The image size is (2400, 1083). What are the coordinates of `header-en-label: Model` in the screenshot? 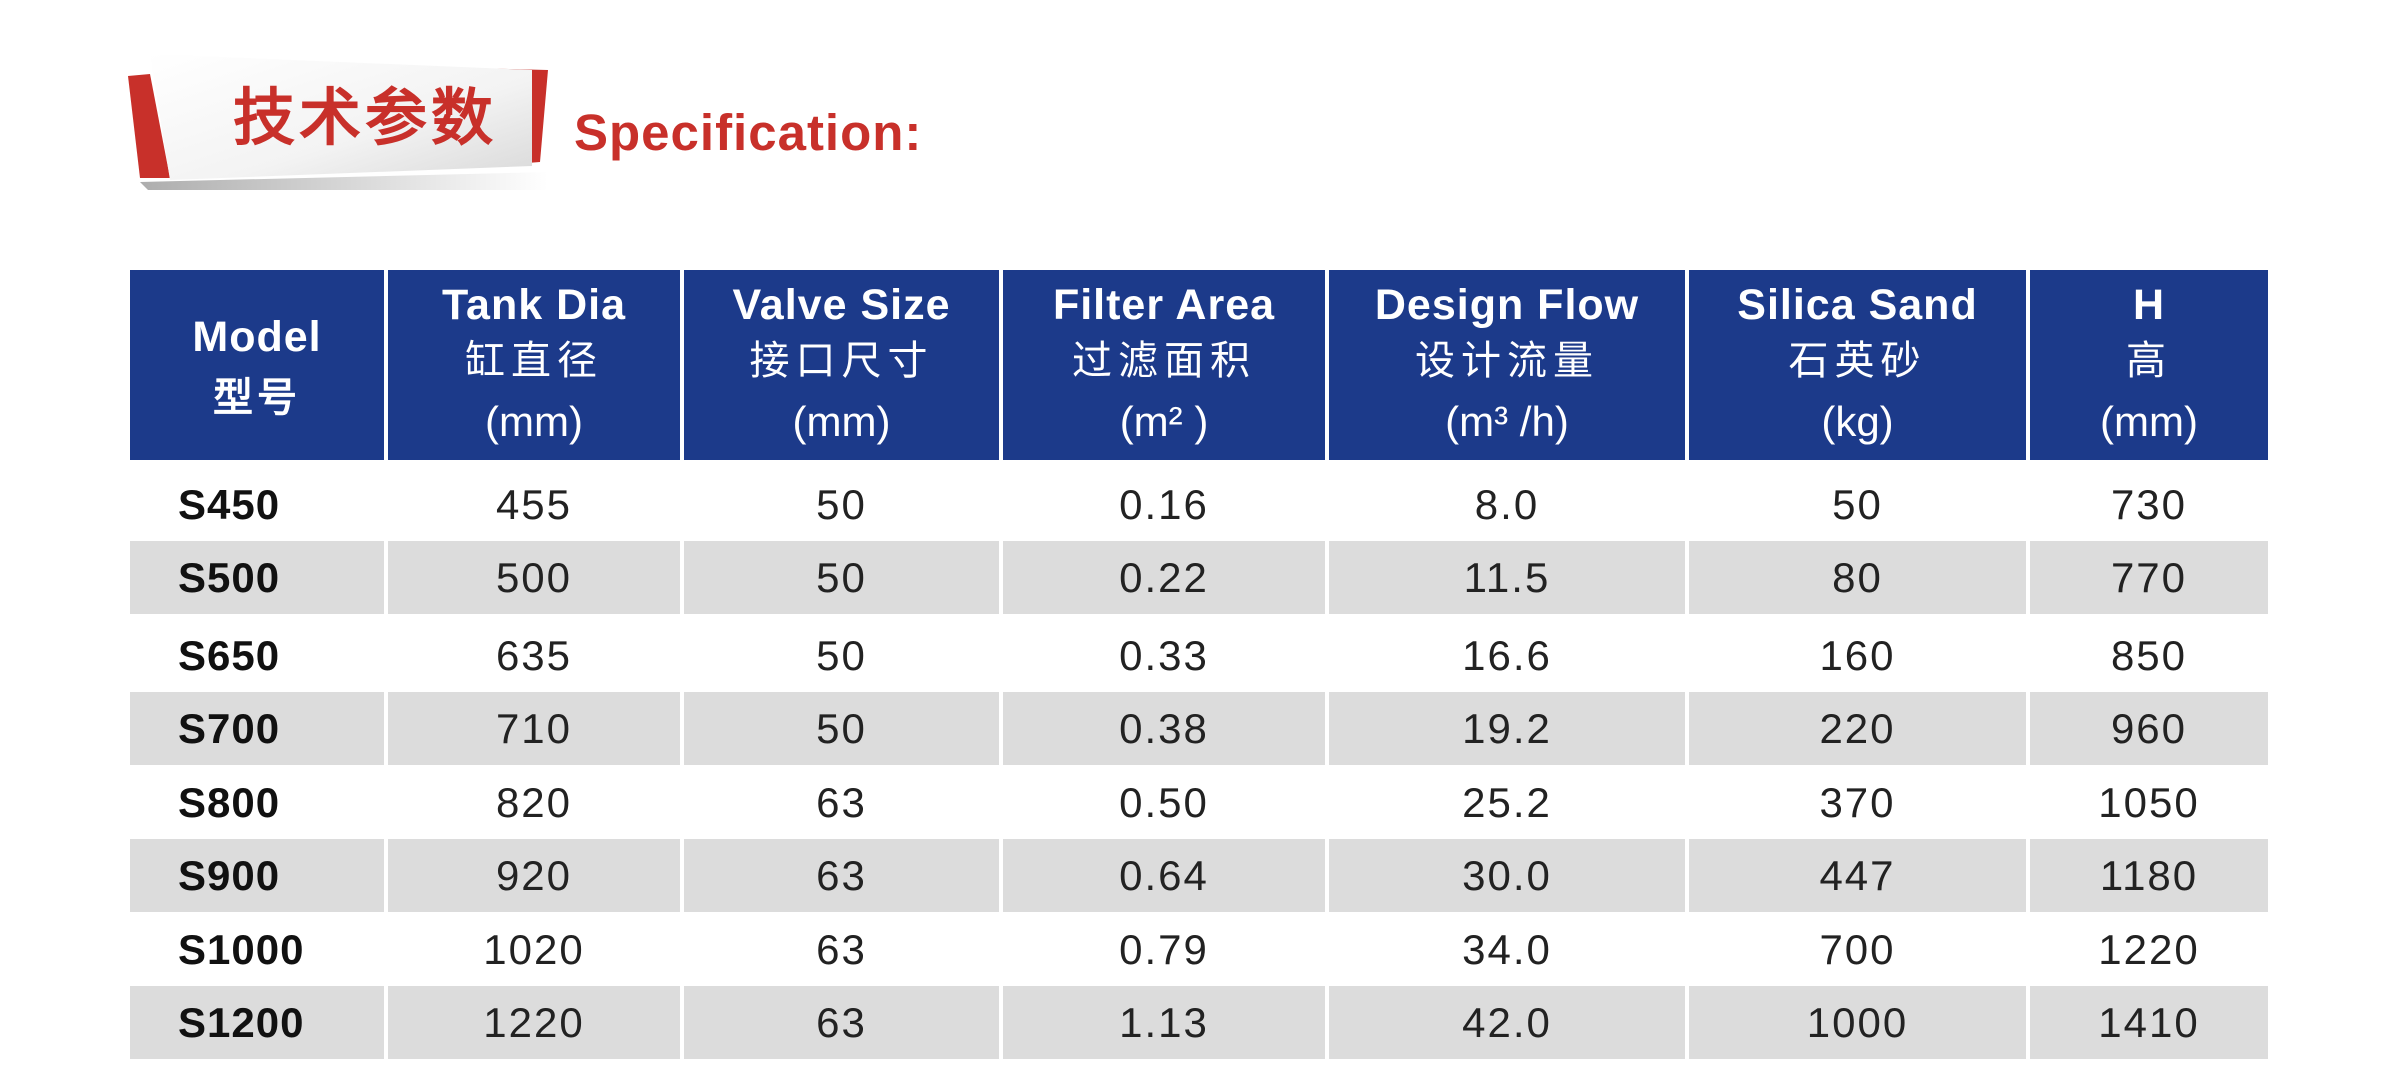 It's located at (257, 337).